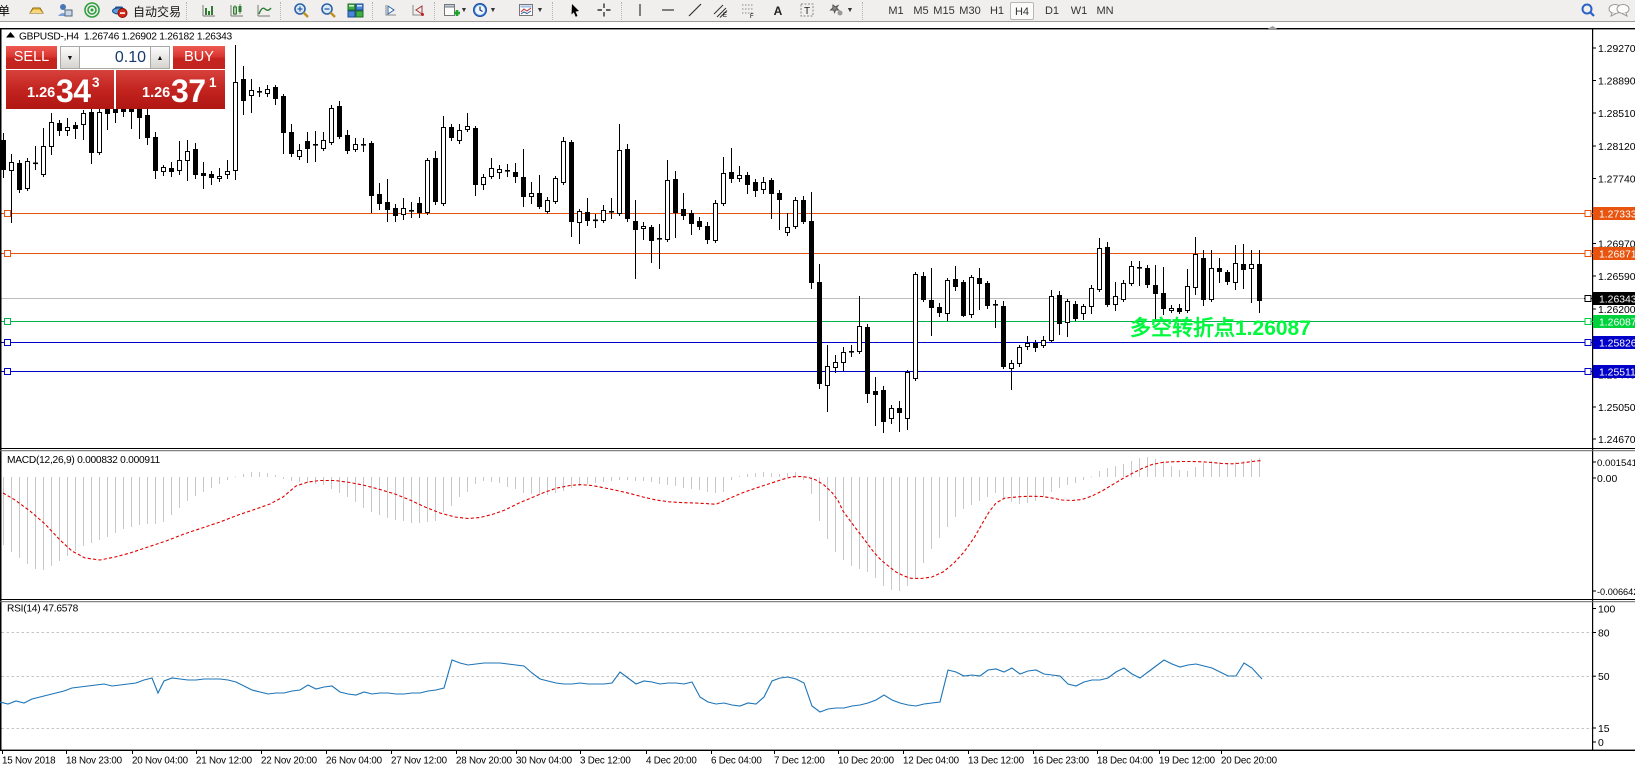  Describe the element at coordinates (1125, 761) in the screenshot. I see `svg-text: 18 Dec 04:00` at that location.